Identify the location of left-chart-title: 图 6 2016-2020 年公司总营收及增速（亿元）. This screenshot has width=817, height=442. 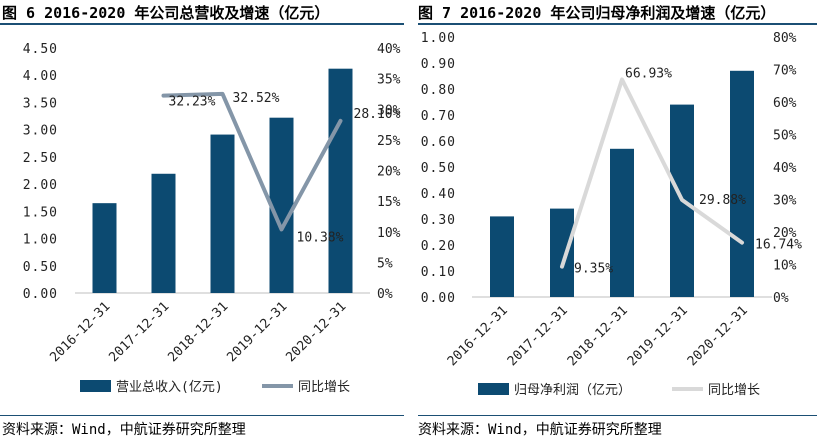
(166, 13).